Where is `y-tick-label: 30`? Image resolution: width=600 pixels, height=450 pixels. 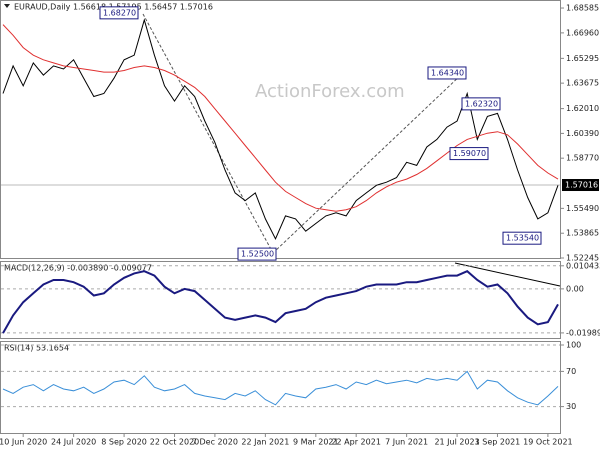
y-tick-label: 30 is located at coordinates (571, 406).